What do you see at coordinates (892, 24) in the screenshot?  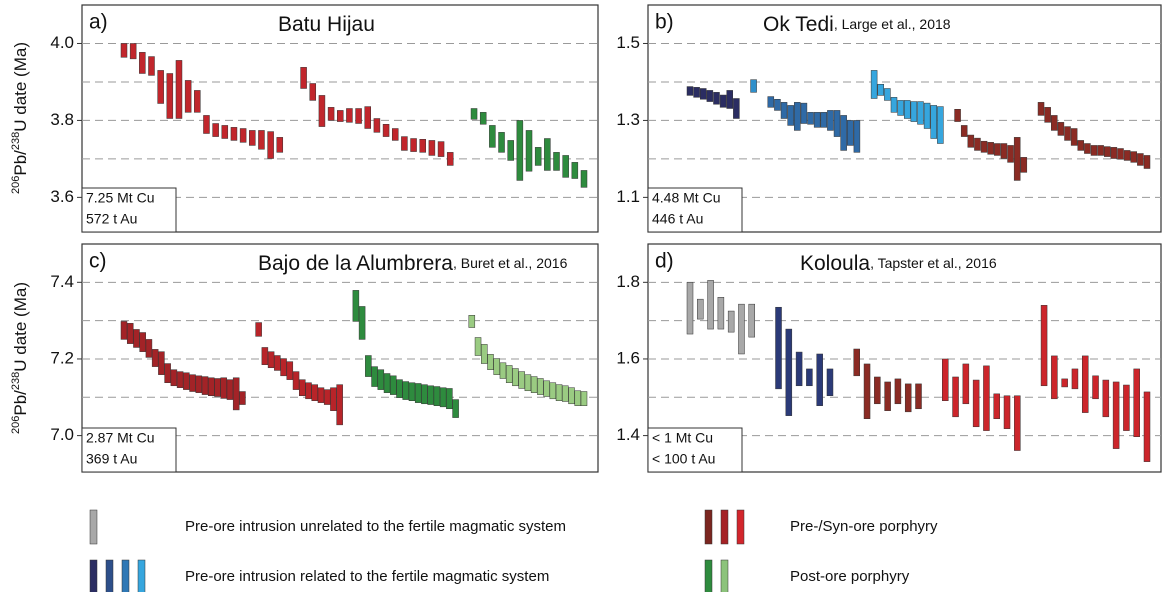 I see `panel-citation: , Large et al., 2018` at bounding box center [892, 24].